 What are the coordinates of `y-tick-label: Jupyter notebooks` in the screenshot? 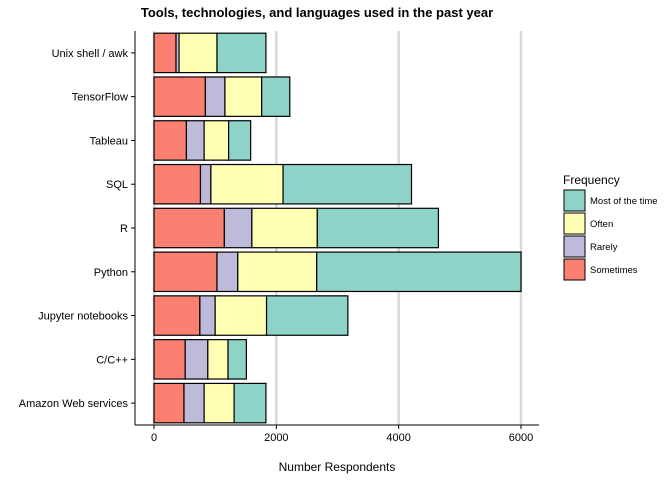 It's located at (83, 317).